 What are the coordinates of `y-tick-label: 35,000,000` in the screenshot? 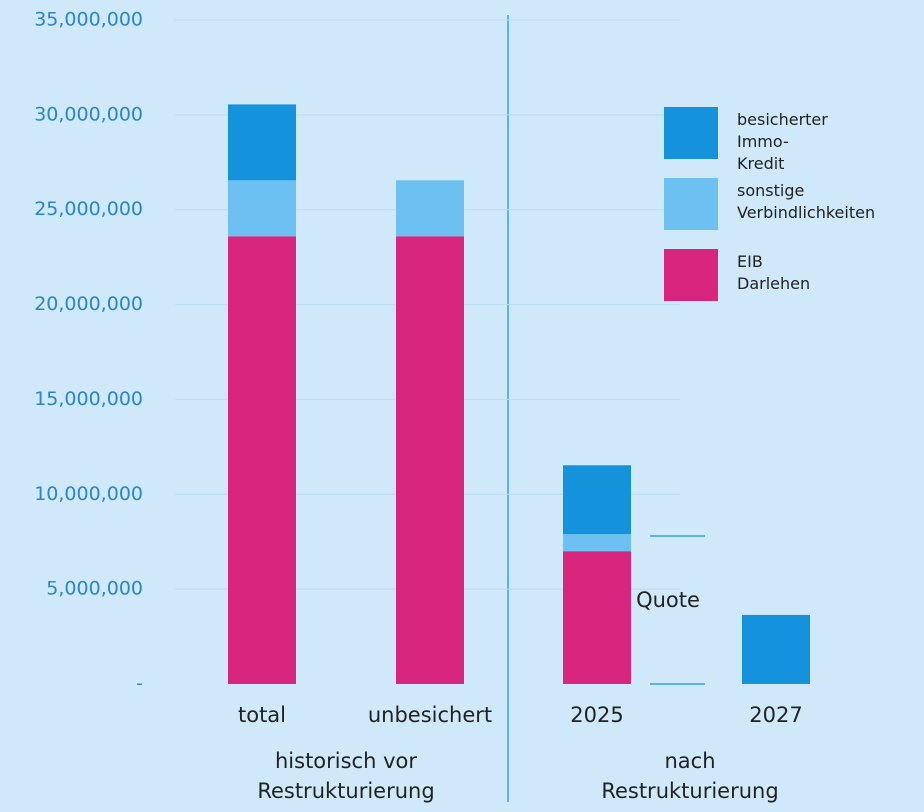 It's located at (88, 20).